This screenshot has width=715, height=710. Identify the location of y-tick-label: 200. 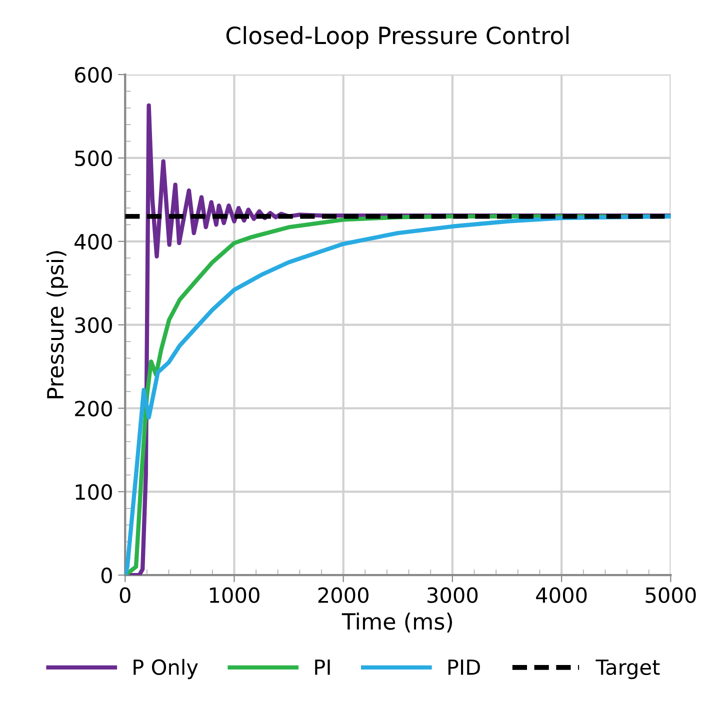
(93, 408).